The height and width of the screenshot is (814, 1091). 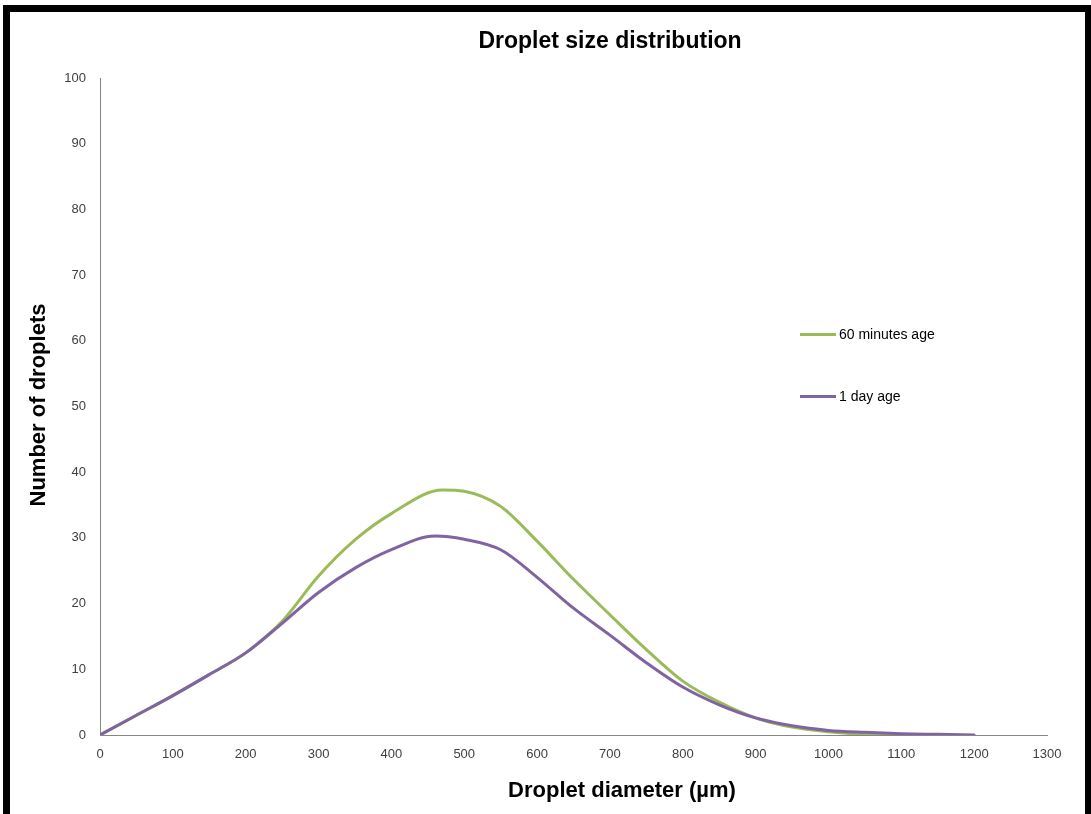 I want to click on y-tick-label: 80, so click(x=78, y=208).